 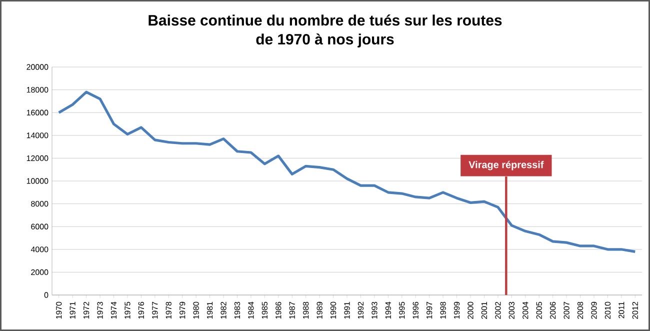 I want to click on ref-line-label: Virage répressif, so click(x=506, y=165).